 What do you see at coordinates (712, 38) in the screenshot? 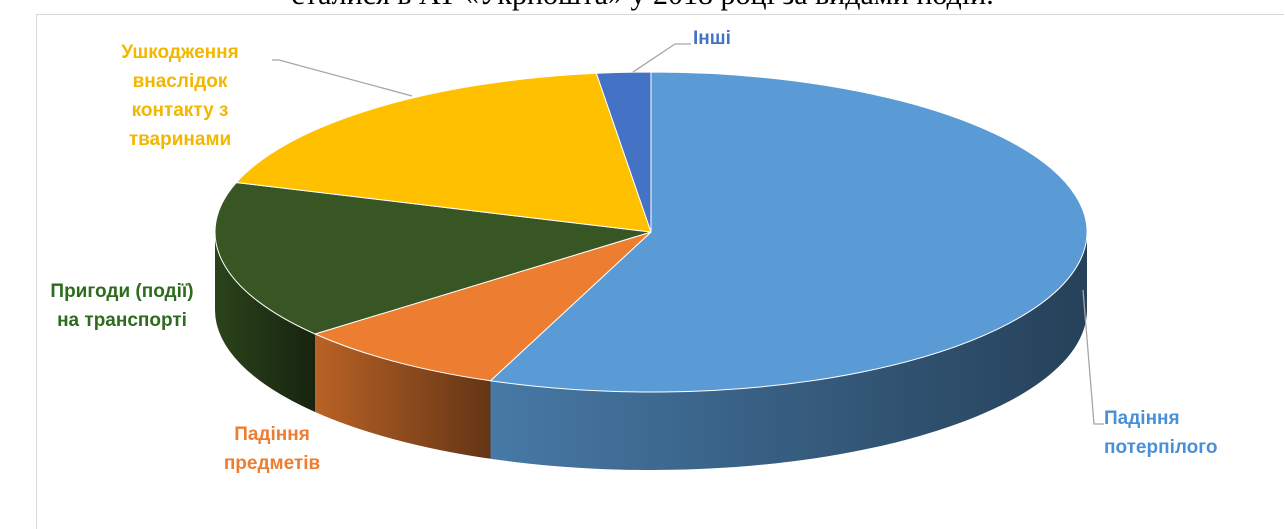
I see `slice-label: Інші` at bounding box center [712, 38].